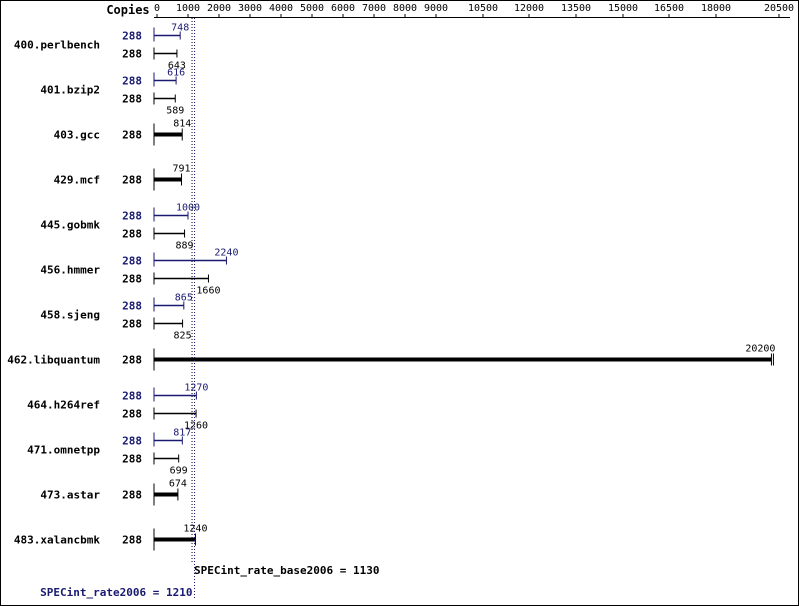  I want to click on benchmark-row: 473.astar 288 674, so click(113, 492).